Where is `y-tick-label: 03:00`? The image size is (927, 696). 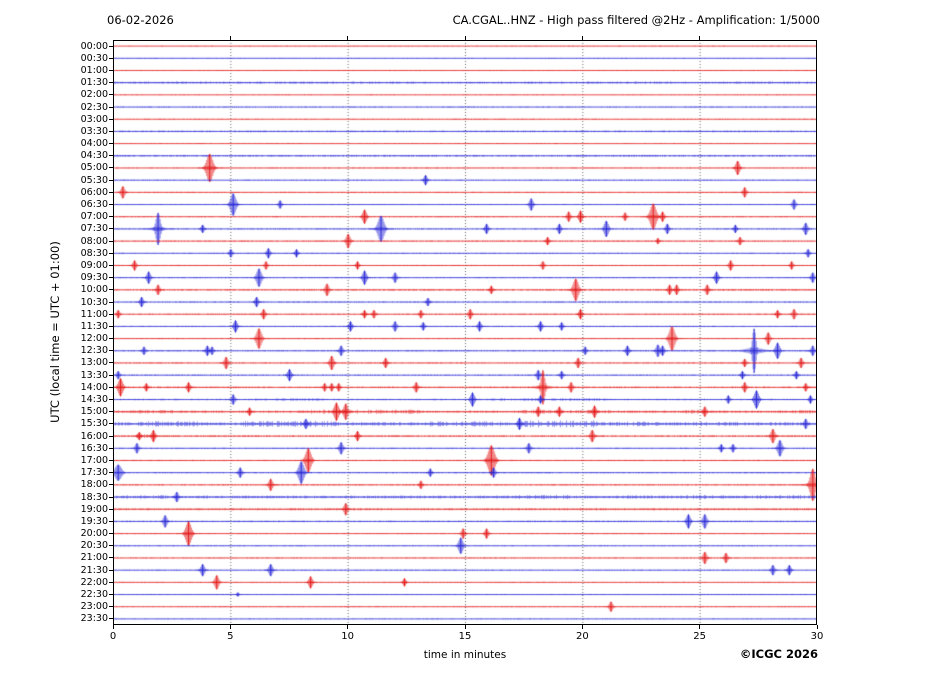
y-tick-label: 03:00 is located at coordinates (94, 119).